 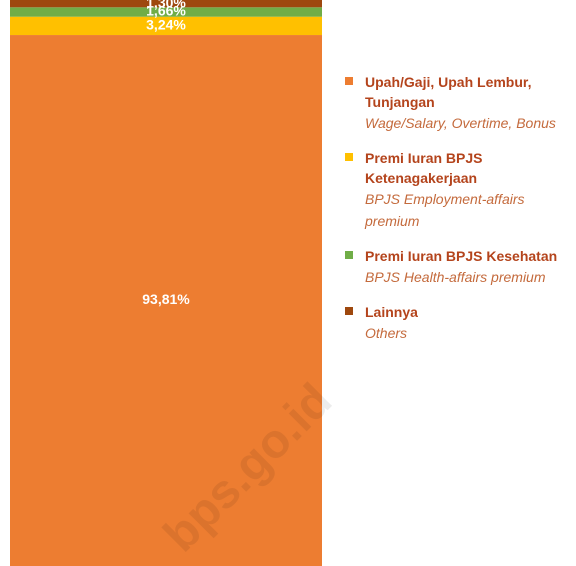 What do you see at coordinates (460, 123) in the screenshot?
I see `legend-translation: Wage/Salary, Overtime, Bonus` at bounding box center [460, 123].